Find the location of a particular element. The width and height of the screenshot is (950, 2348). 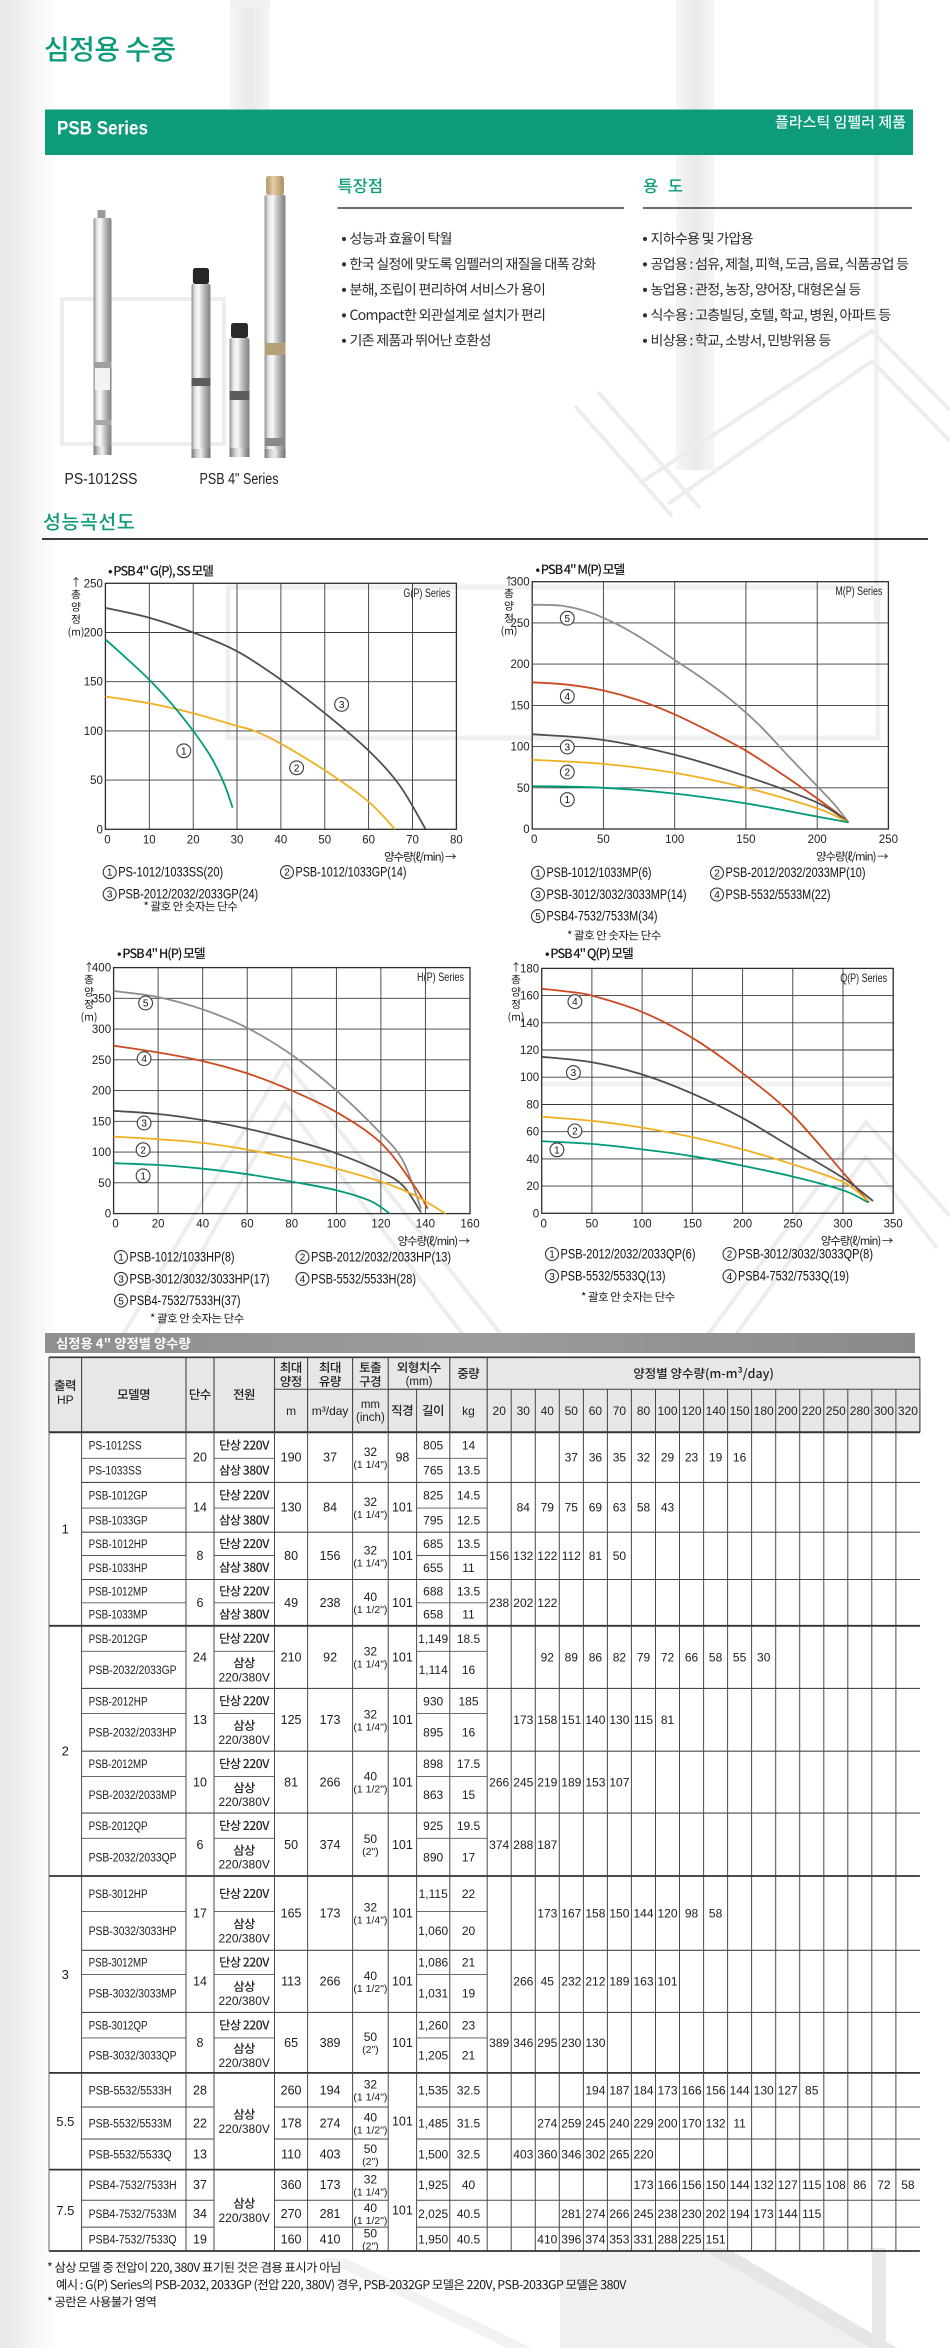

svg-text: 410 is located at coordinates (330, 2239).